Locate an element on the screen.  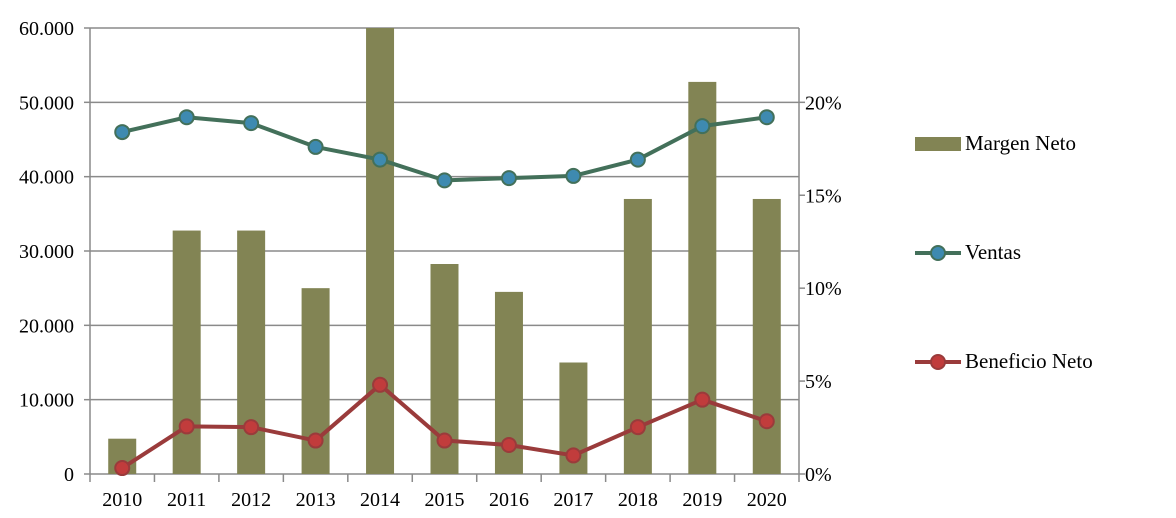
x-axis-tick-label: 2011 is located at coordinates (186, 500).